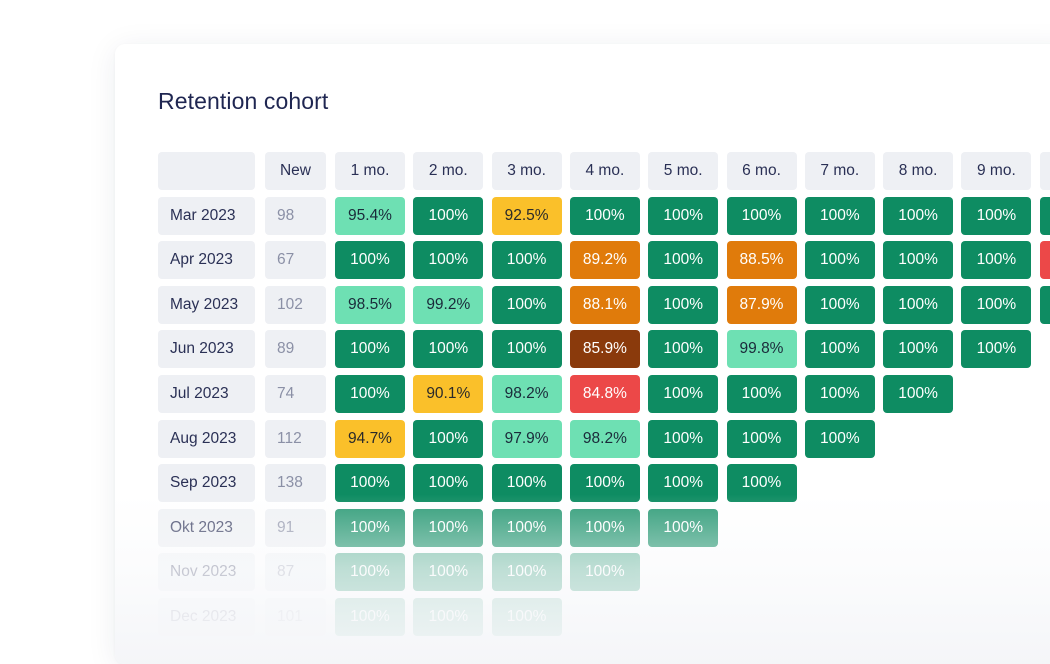  I want to click on header-new: New, so click(295, 171).